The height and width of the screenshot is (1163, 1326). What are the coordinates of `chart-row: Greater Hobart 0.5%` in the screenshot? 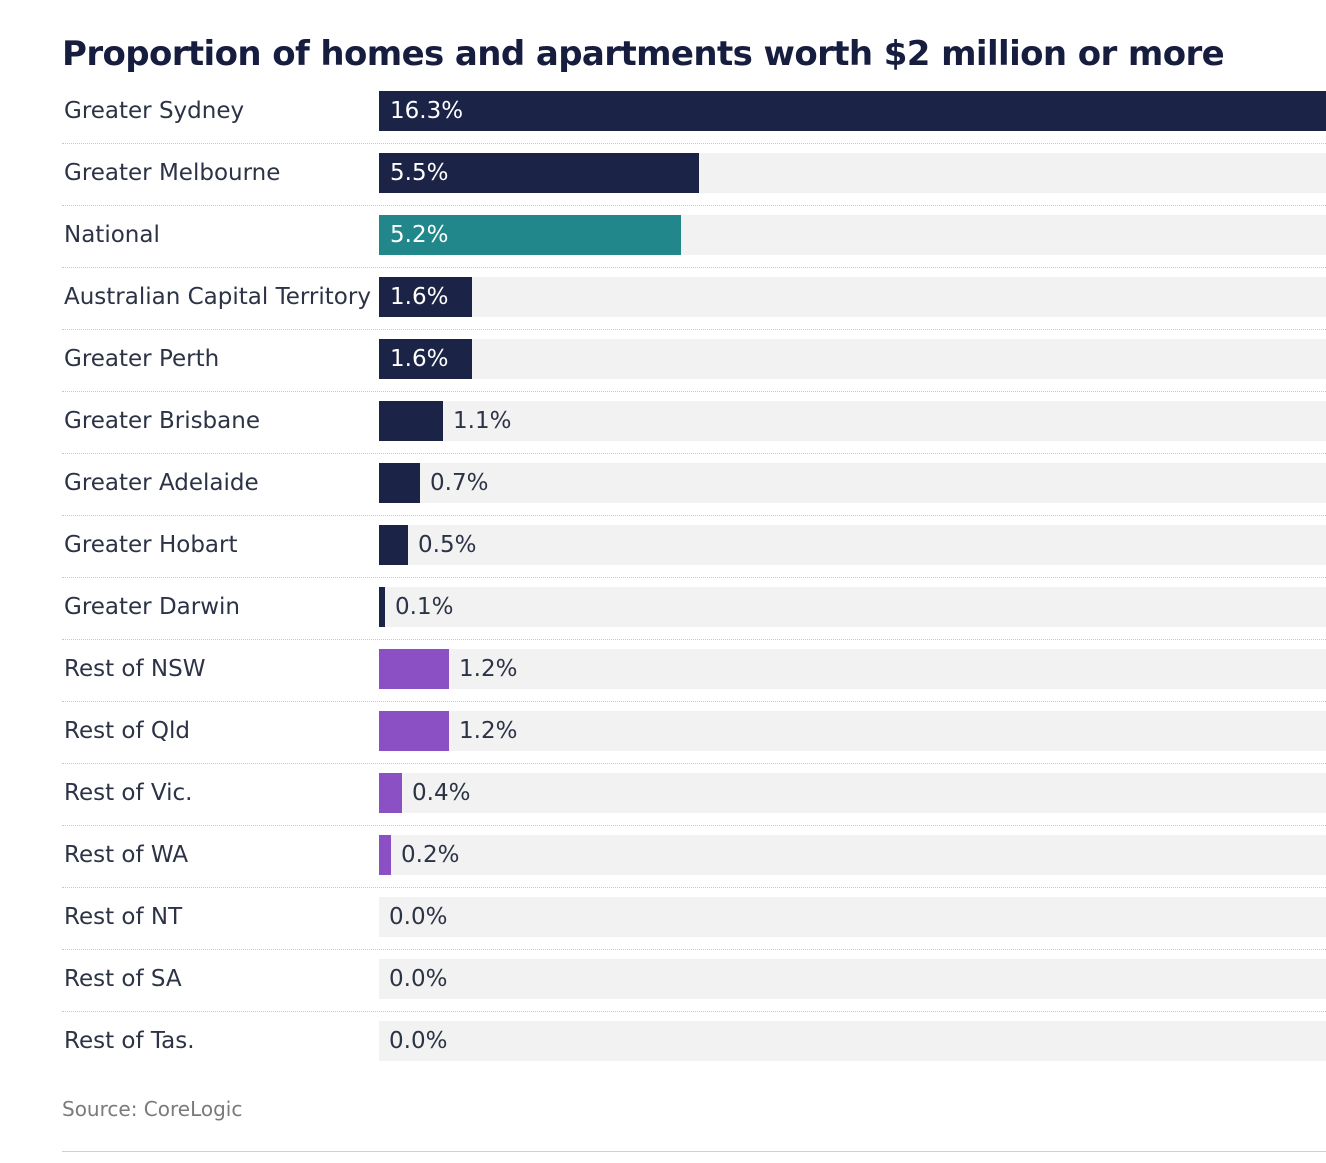 It's located at (694, 556).